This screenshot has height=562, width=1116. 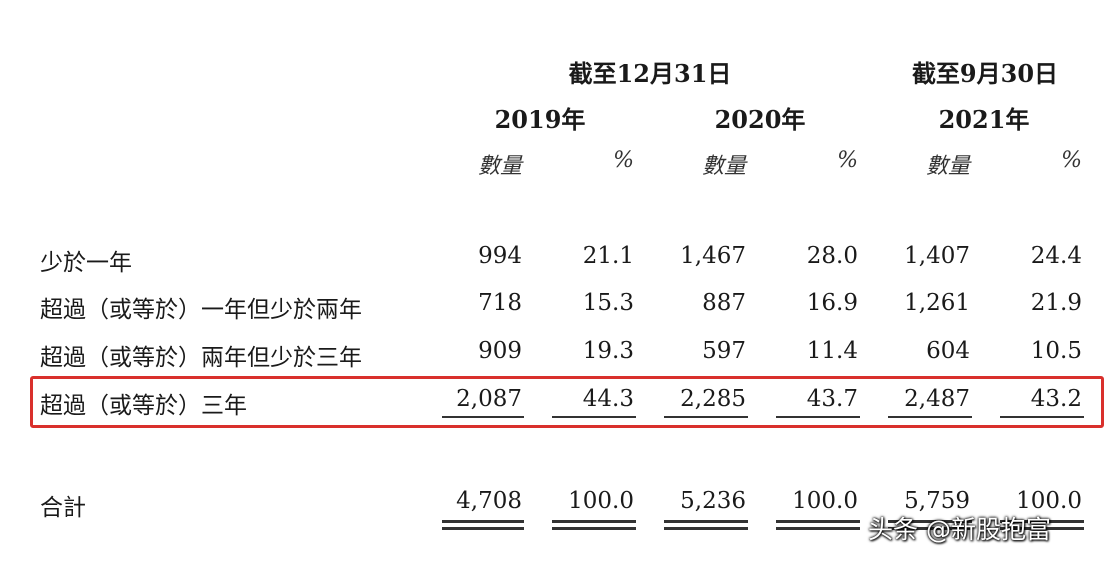 What do you see at coordinates (623, 160) in the screenshot?
I see `subhead-pct-2019: %` at bounding box center [623, 160].